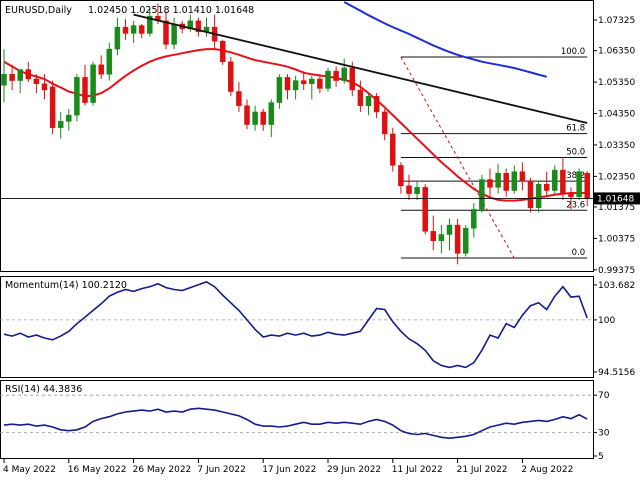 The width and height of the screenshot is (640, 480). I want to click on momentum-title: Momentum(14) 100.2120, so click(66, 285).